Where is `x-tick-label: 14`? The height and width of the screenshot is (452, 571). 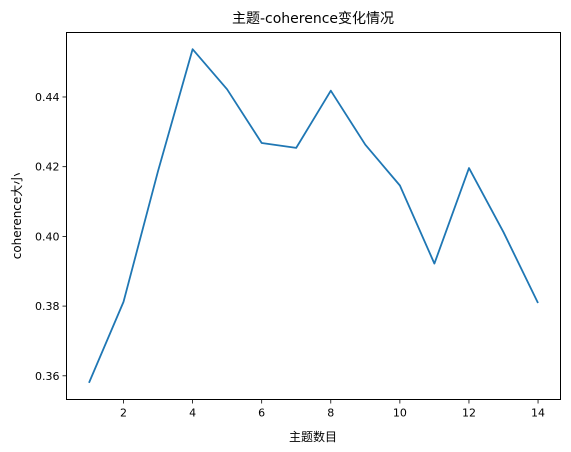 x-tick-label: 14 is located at coordinates (538, 413).